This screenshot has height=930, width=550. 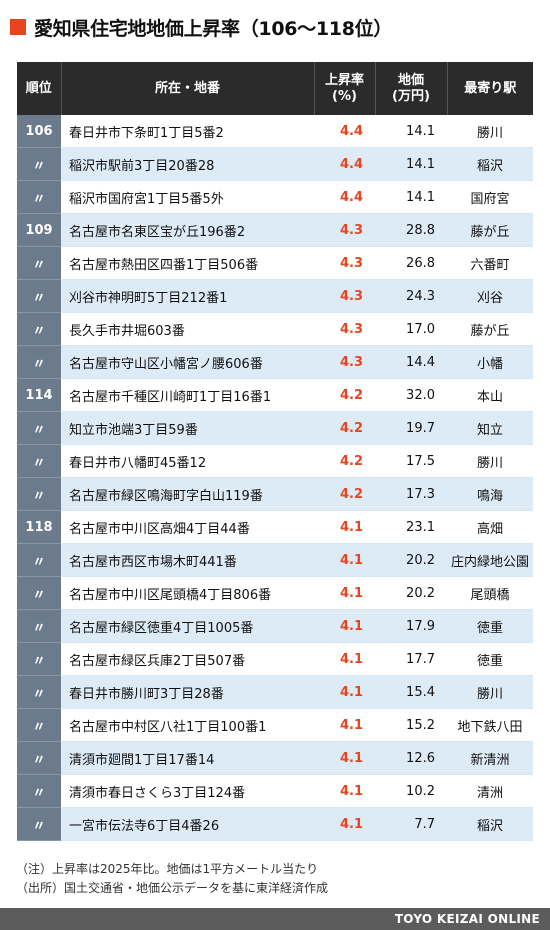 What do you see at coordinates (187, 395) in the screenshot?
I see `address-cell: 名古屋市千種区川崎町1丁目16番1` at bounding box center [187, 395].